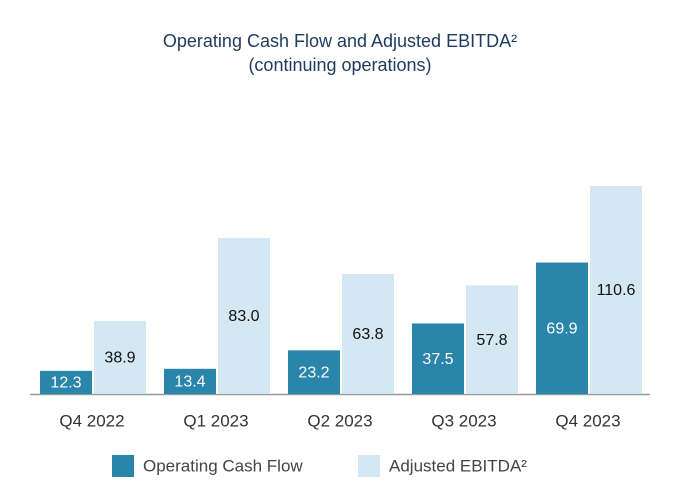 This screenshot has height=500, width=680. Describe the element at coordinates (463, 420) in the screenshot. I see `x-tick-label: Q3 2023` at that location.